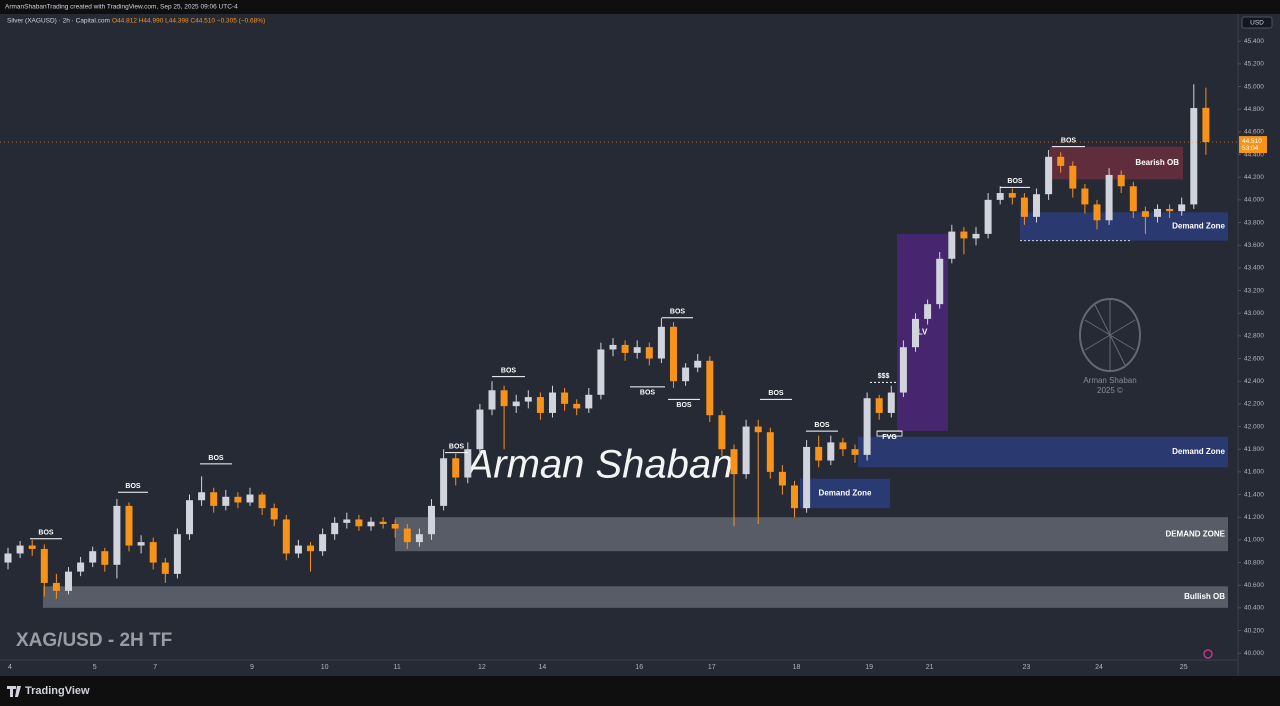 The image size is (1280, 706). Describe the element at coordinates (1099, 667) in the screenshot. I see `x-tick-label: 24` at that location.